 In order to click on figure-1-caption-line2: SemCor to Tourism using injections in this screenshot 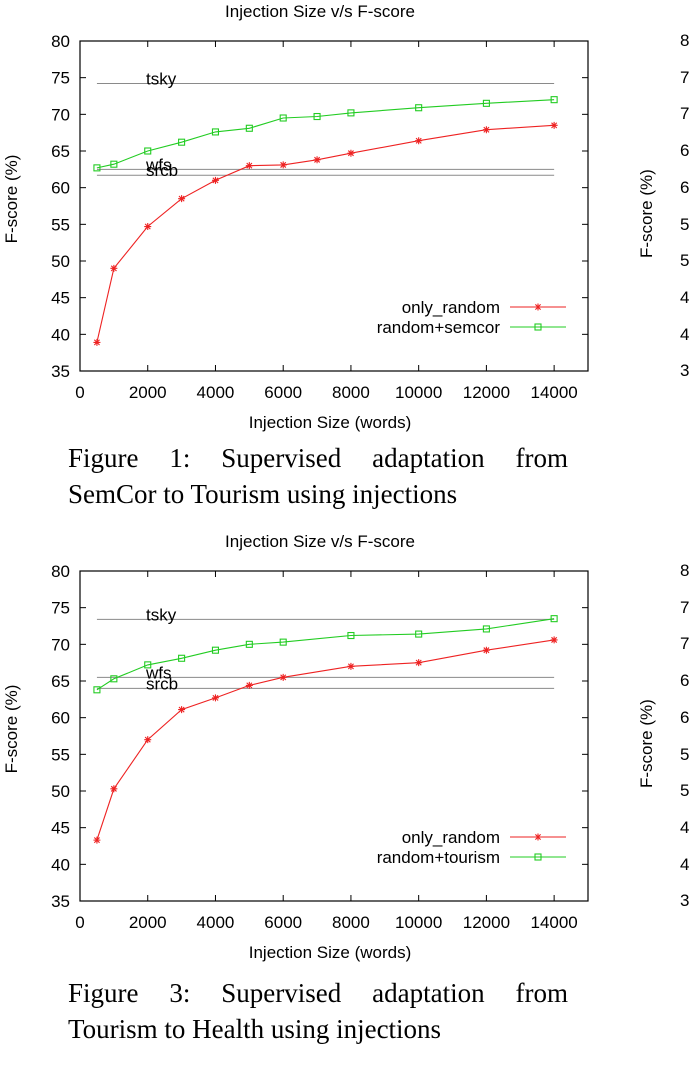, I will do `click(263, 494)`.